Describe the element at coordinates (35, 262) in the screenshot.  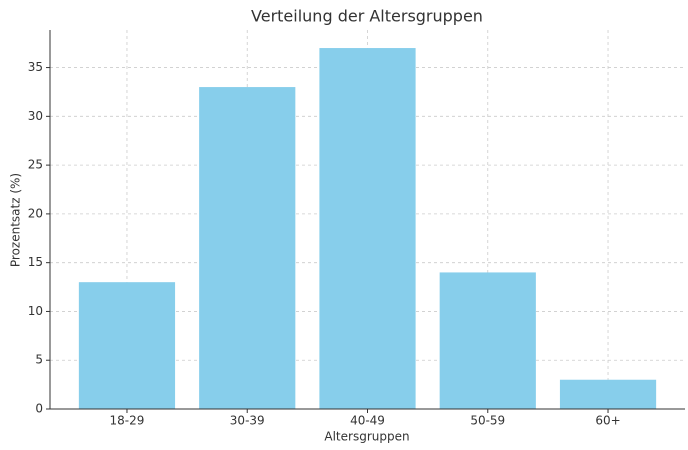
I see `y-tick-label: 15` at that location.